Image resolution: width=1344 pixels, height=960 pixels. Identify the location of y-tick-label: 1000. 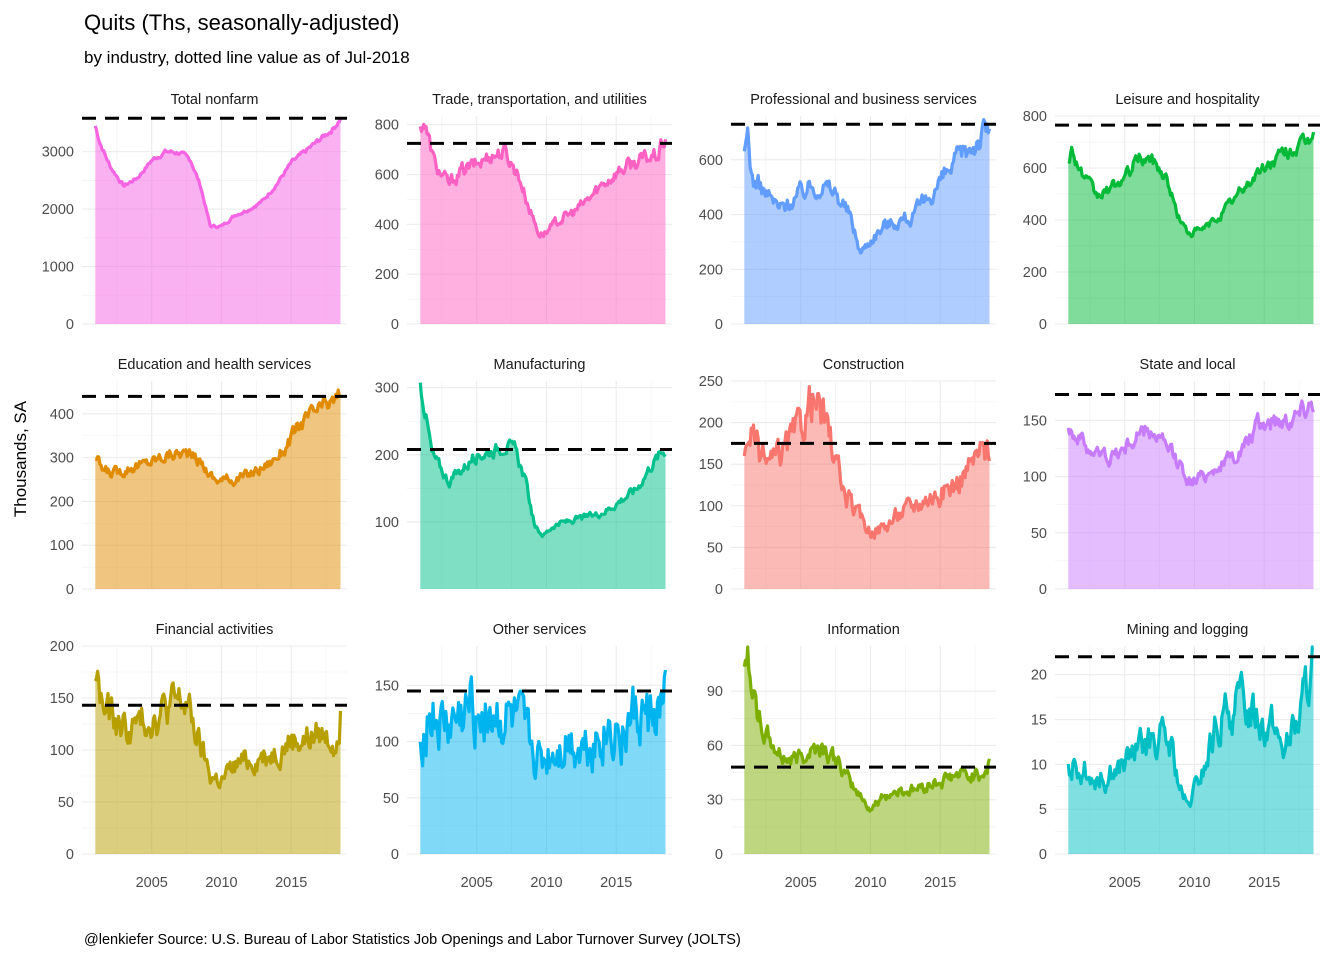
(58, 268).